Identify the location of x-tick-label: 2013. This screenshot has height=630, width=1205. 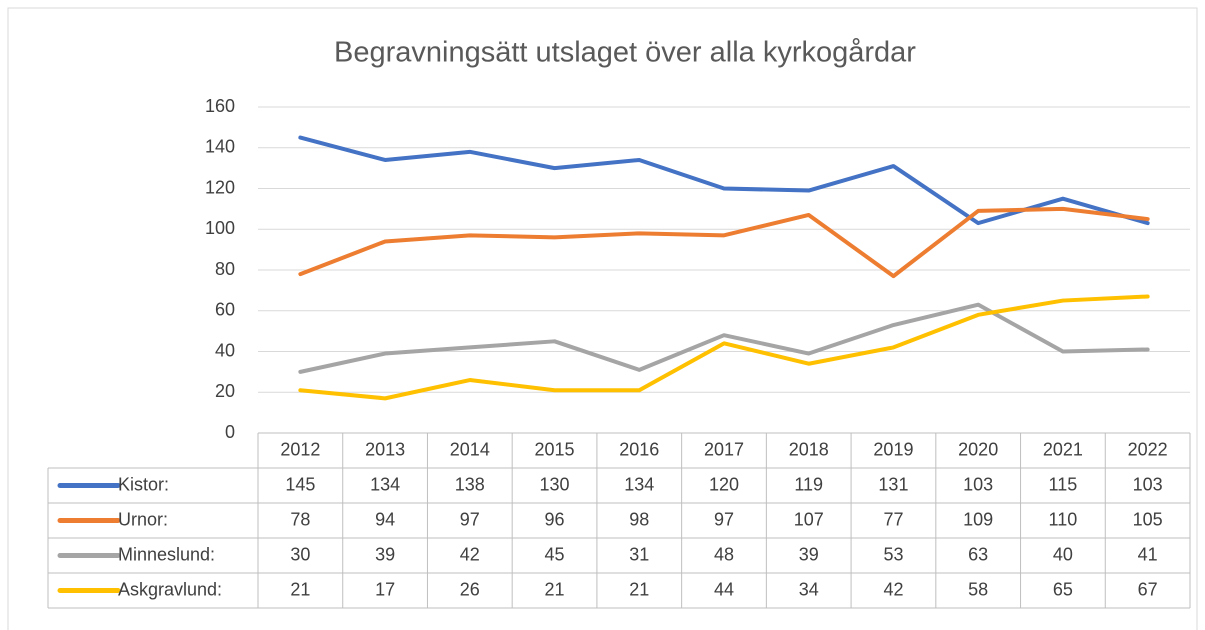
(385, 449).